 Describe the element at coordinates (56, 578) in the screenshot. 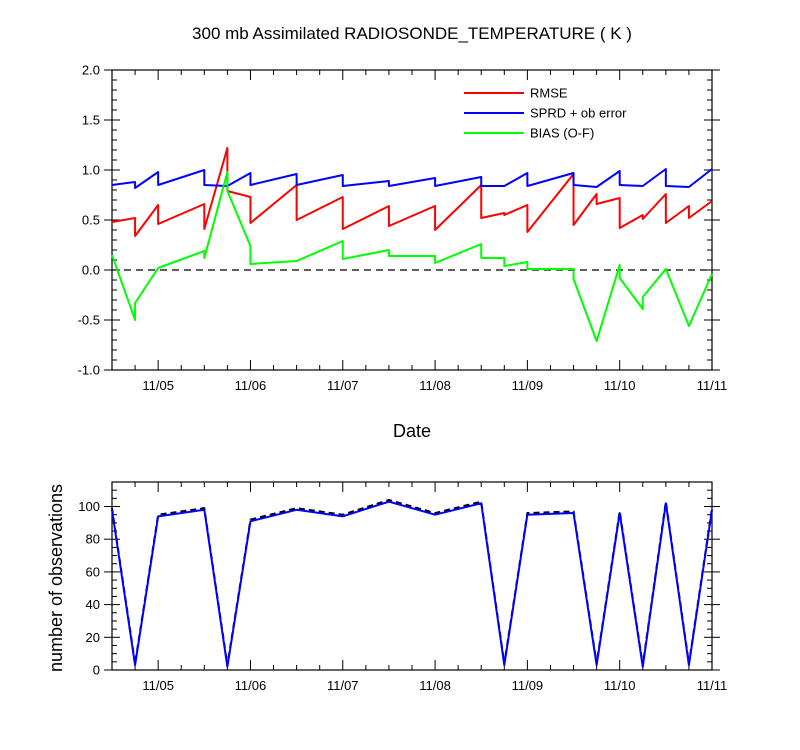

I see `bottom-y-axis-title: number of observations` at that location.